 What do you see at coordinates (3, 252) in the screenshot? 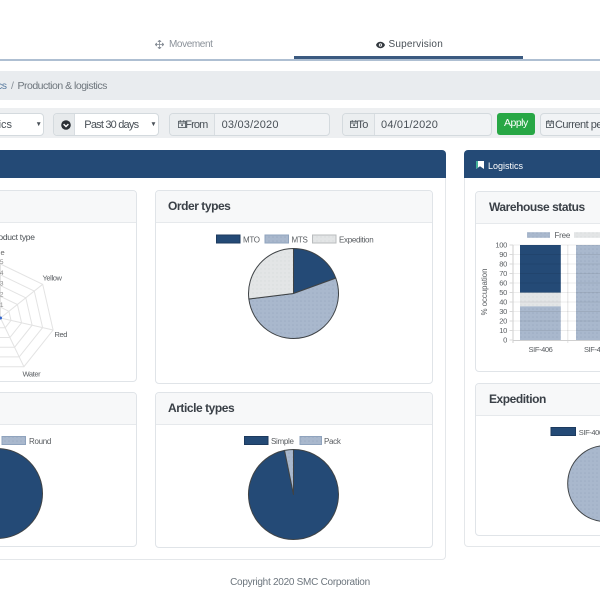
I see `svg-text: e` at bounding box center [3, 252].